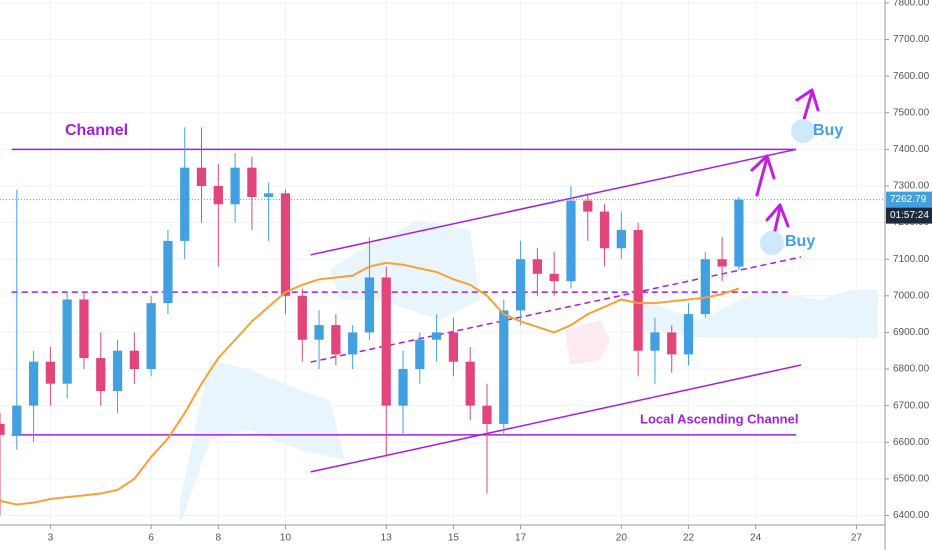 This screenshot has width=932, height=550. What do you see at coordinates (51, 538) in the screenshot?
I see `x-tick-label: 3` at bounding box center [51, 538].